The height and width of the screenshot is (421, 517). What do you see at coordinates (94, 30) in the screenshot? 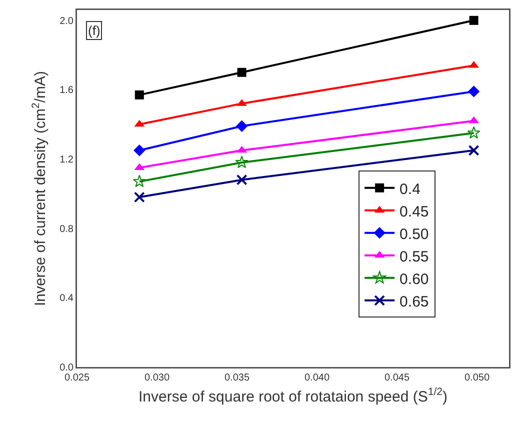
I see `annotation: (f)` at bounding box center [94, 30].